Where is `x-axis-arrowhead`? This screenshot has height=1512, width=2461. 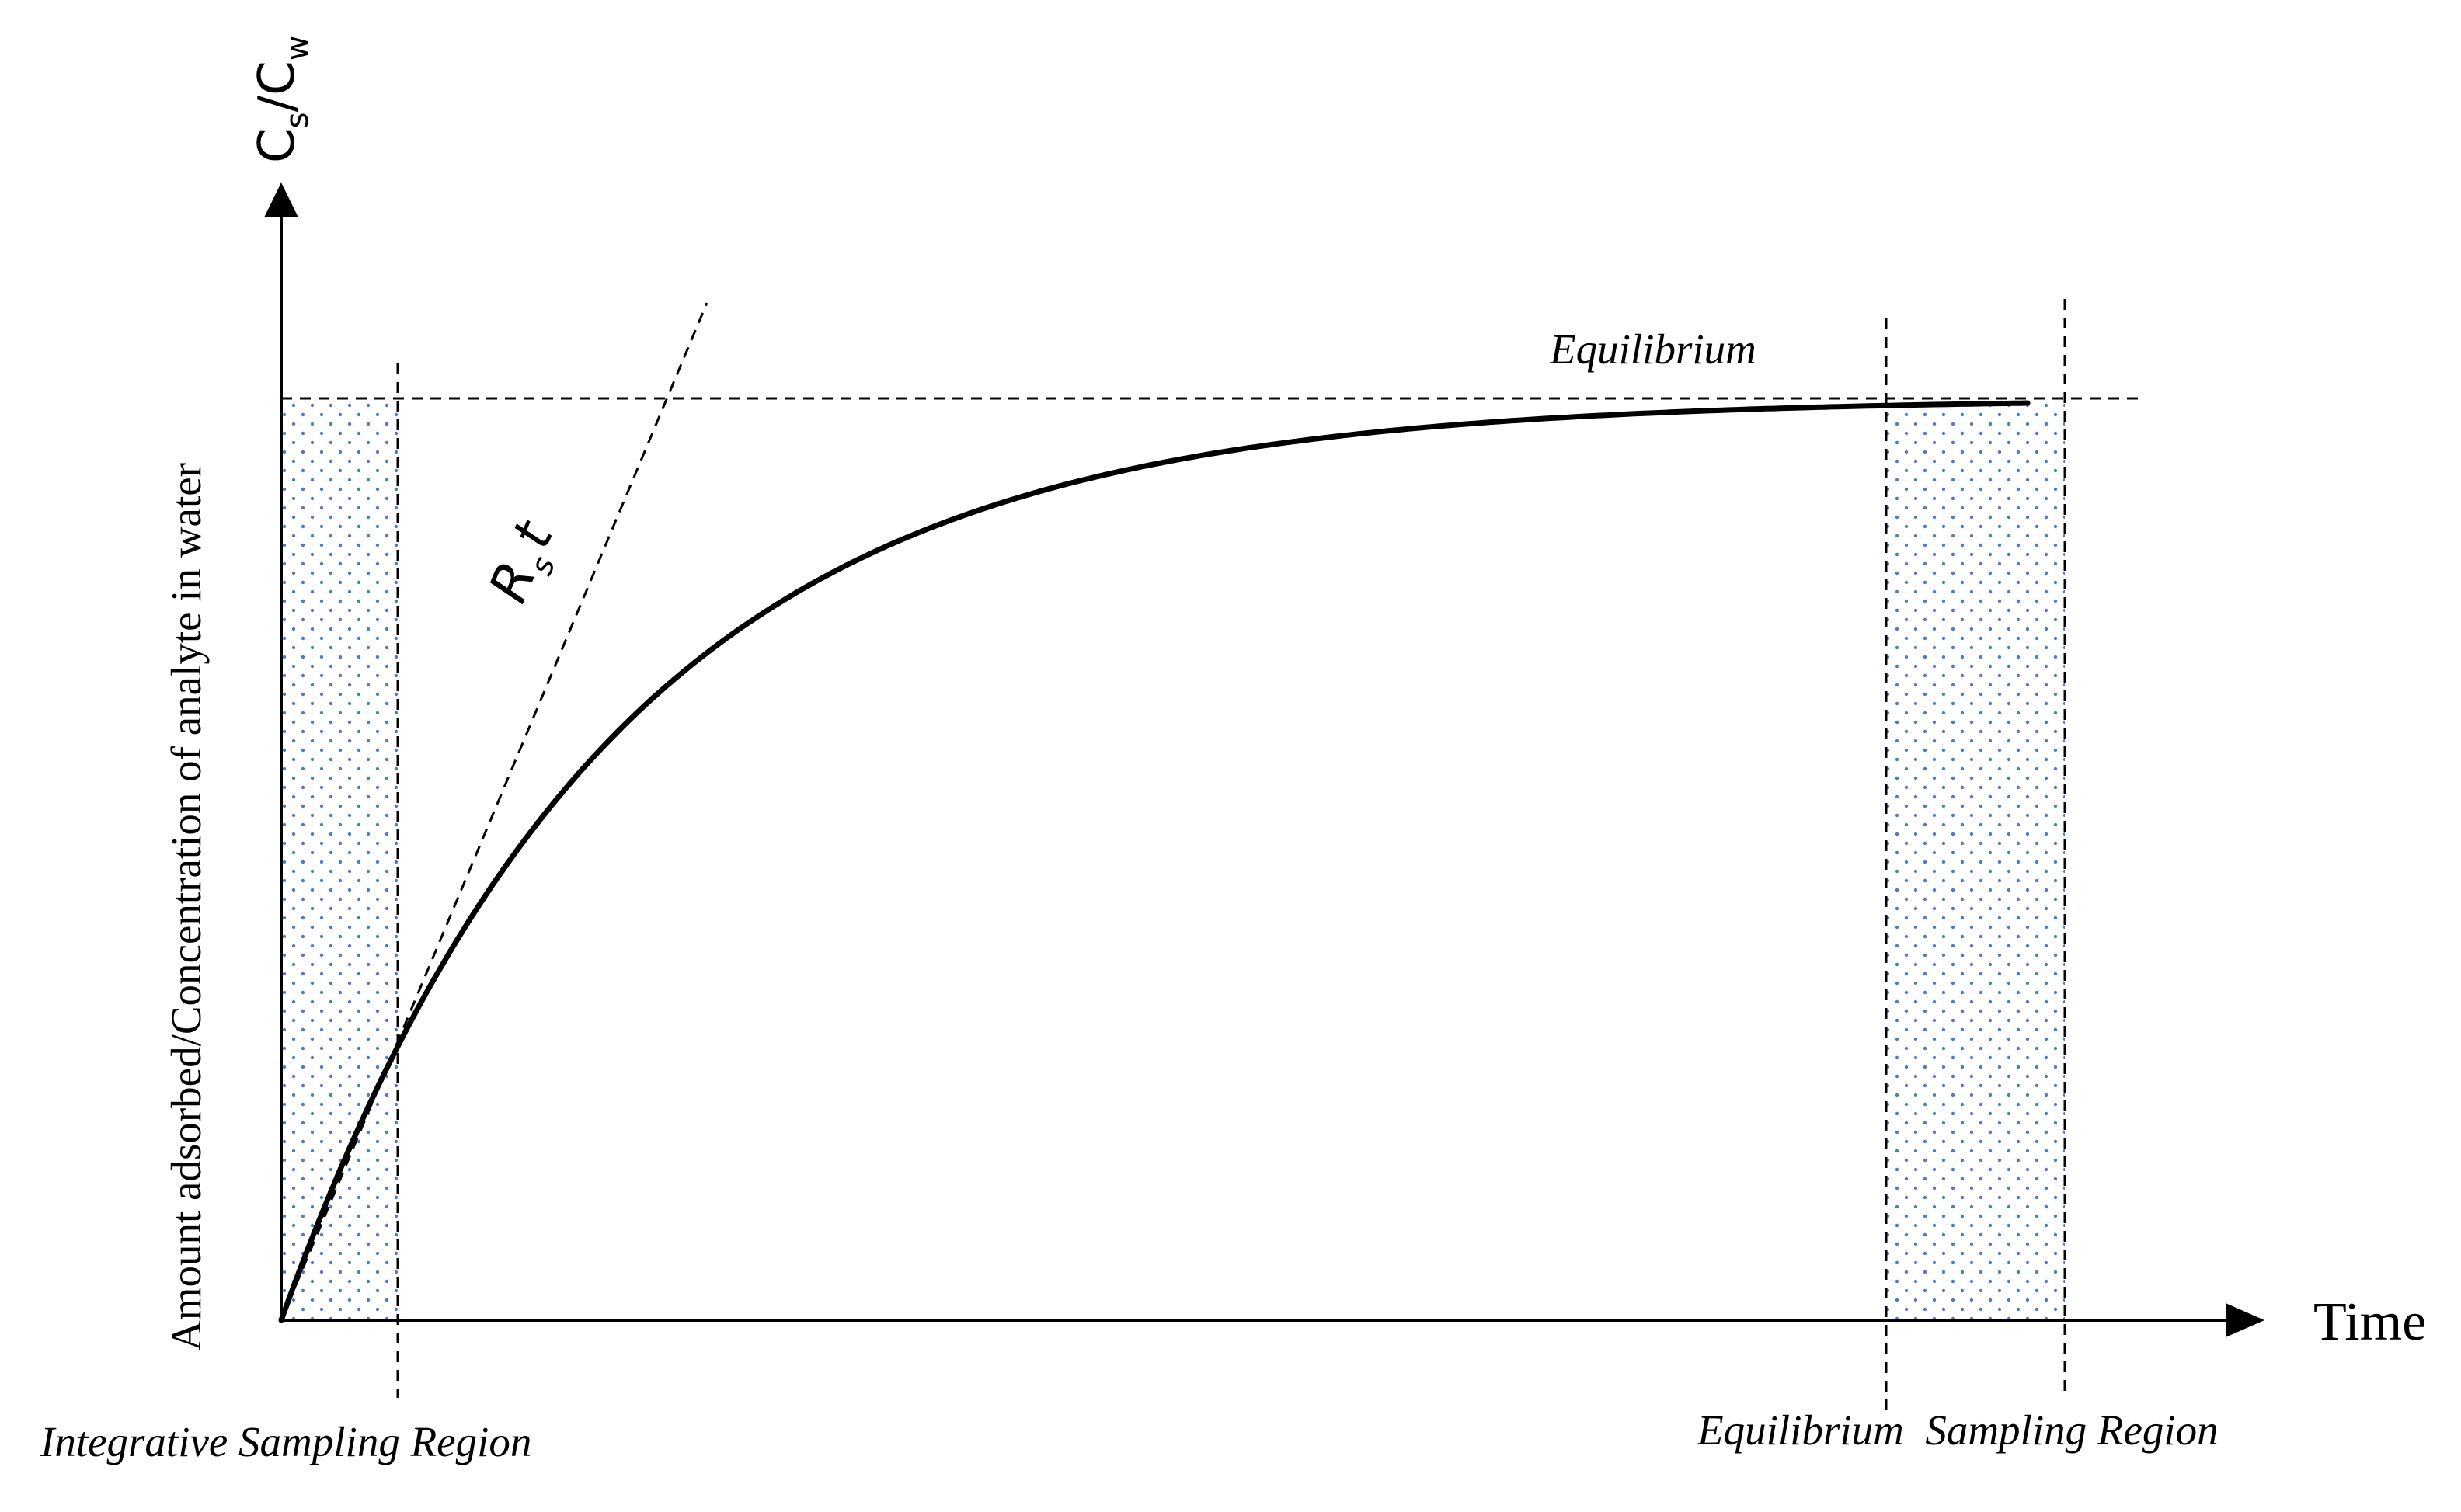 x-axis-arrowhead is located at coordinates (2245, 1320).